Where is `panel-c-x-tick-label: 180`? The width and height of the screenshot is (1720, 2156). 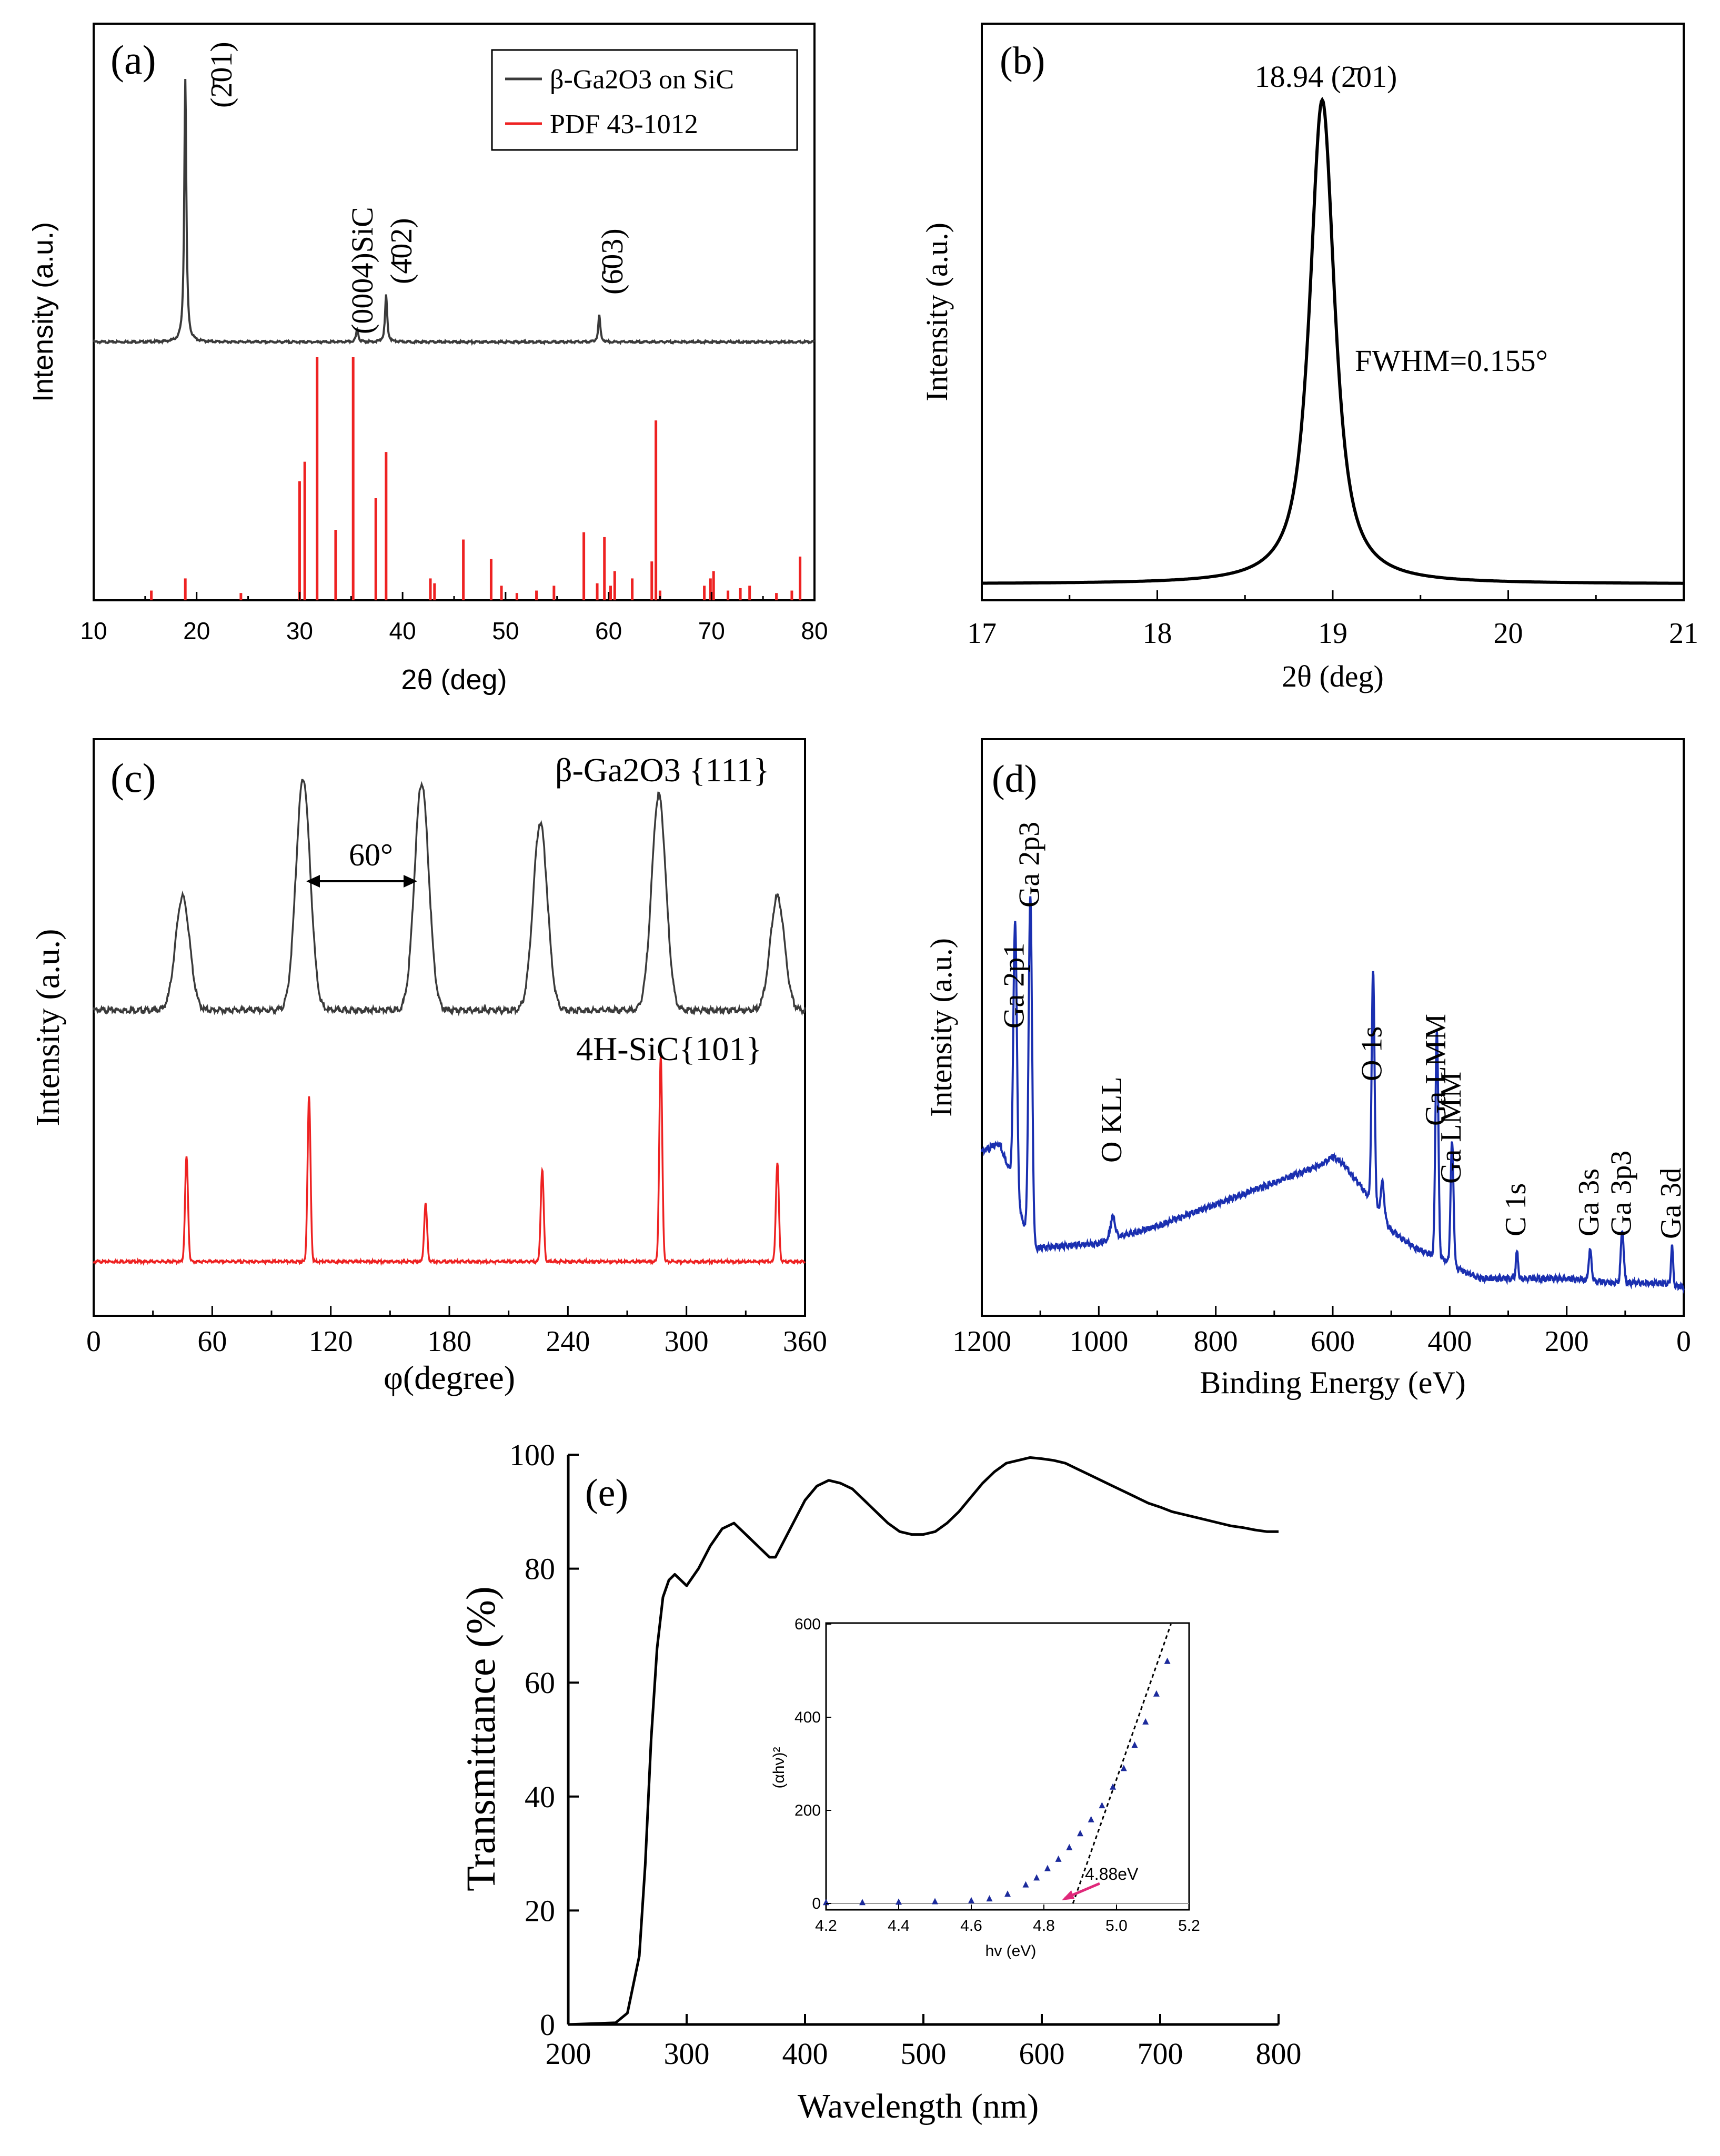 panel-c-x-tick-label: 180 is located at coordinates (449, 1341).